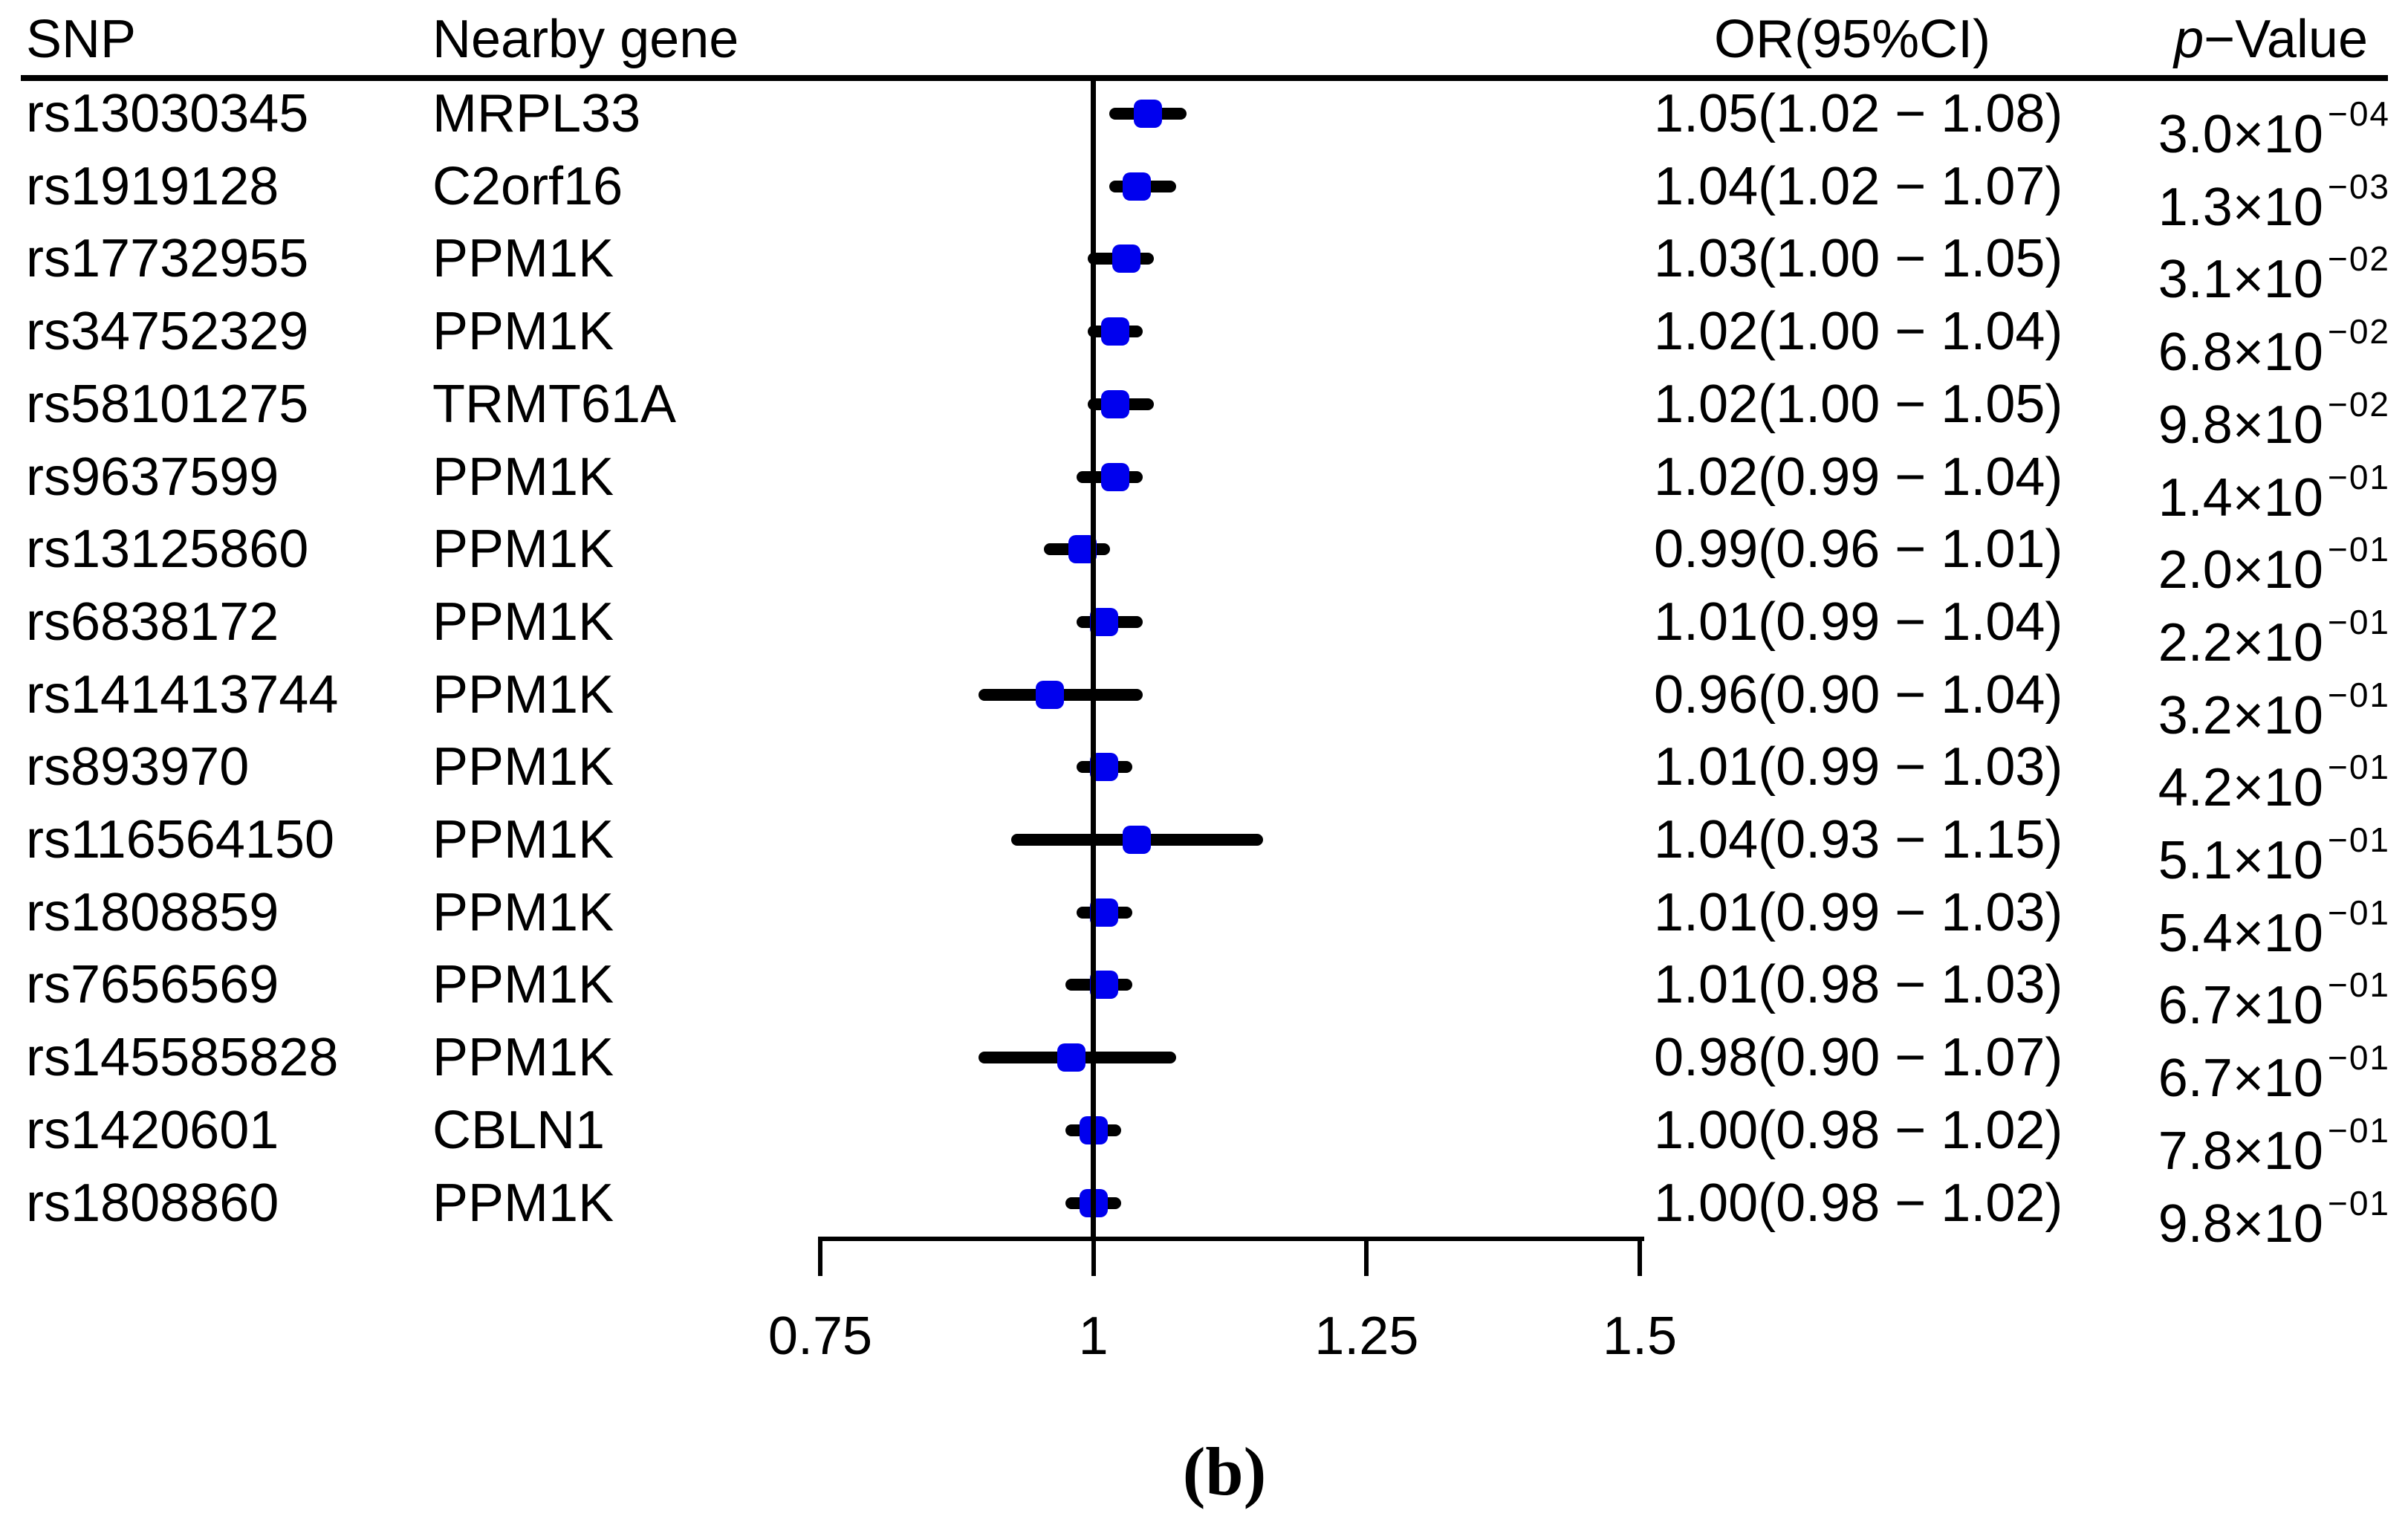 The image size is (2408, 1522). I want to click on or-ci-value: 1.02(1.00 − 1.04), so click(1858, 332).